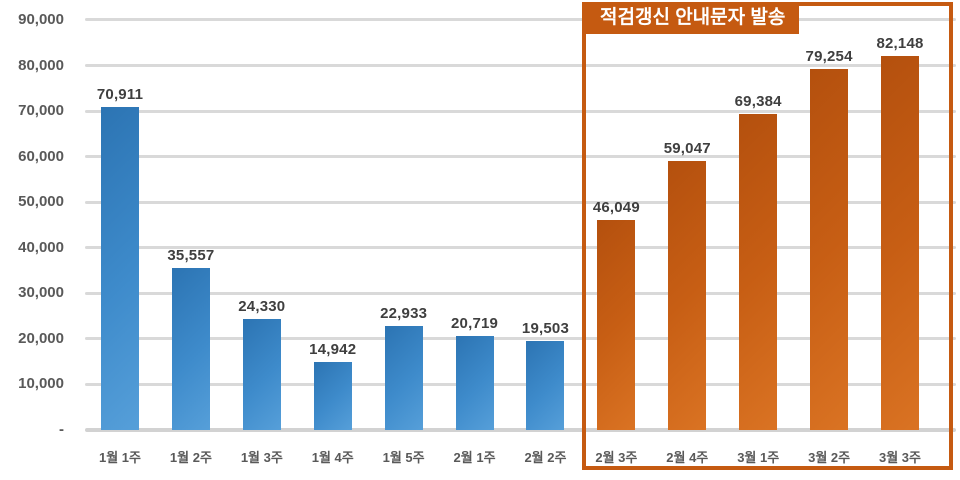 The image size is (960, 480). What do you see at coordinates (475, 323) in the screenshot?
I see `bar-value-label: 20,719` at bounding box center [475, 323].